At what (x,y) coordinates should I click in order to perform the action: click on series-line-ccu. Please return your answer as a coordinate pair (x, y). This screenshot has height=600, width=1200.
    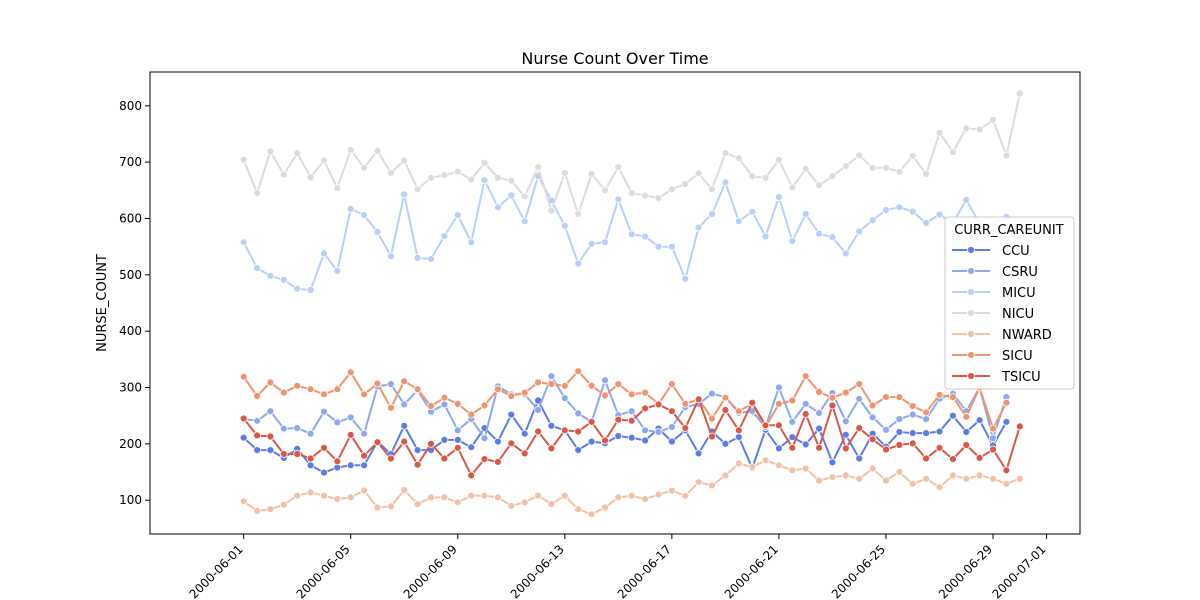
    Looking at the image, I should click on (625, 436).